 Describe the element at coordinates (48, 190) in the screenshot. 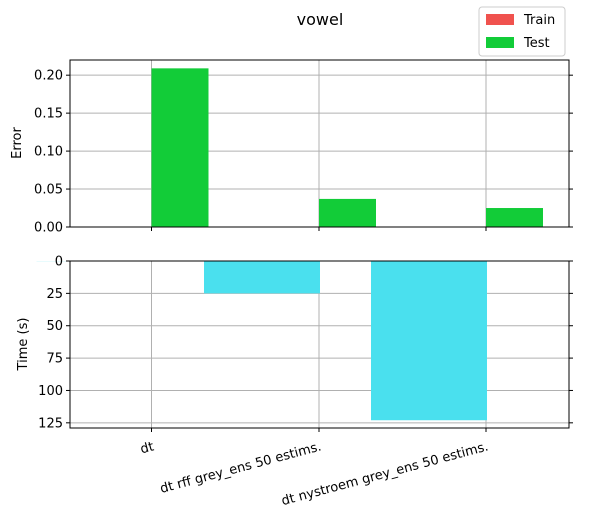

I see `error-y-tick-label: 0.05` at that location.